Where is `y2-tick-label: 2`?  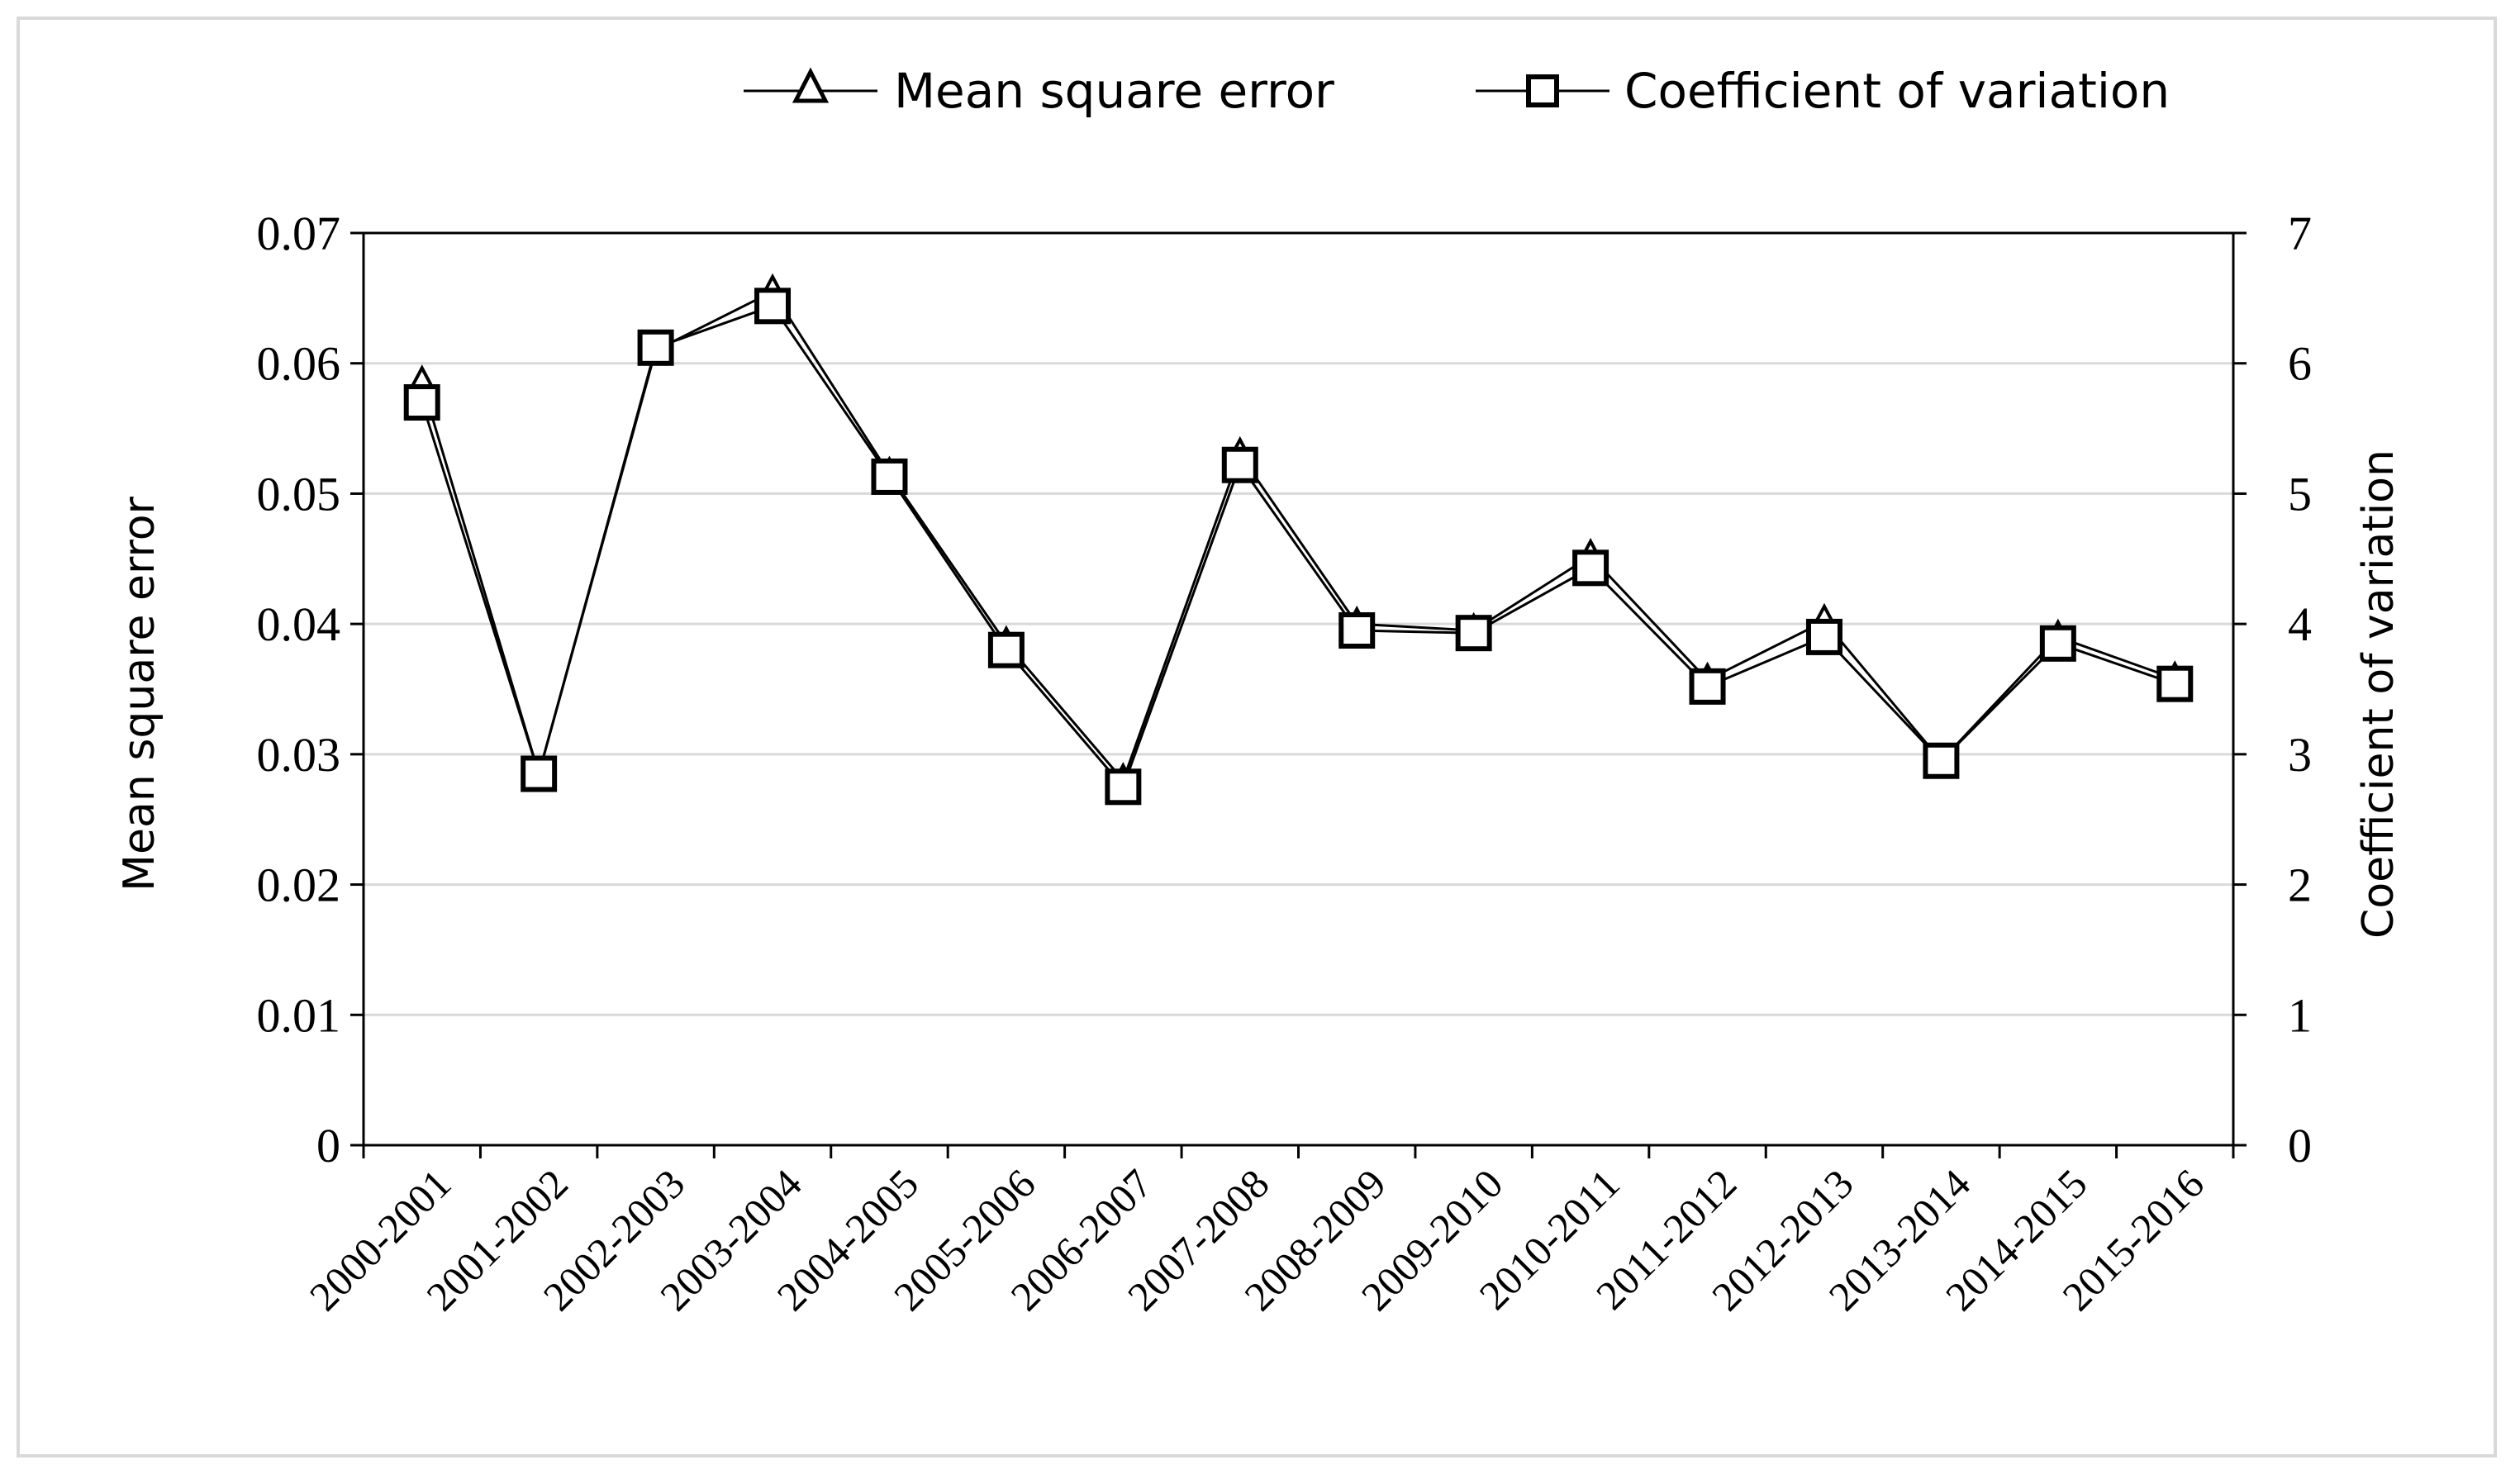
y2-tick-label: 2 is located at coordinates (2300, 885).